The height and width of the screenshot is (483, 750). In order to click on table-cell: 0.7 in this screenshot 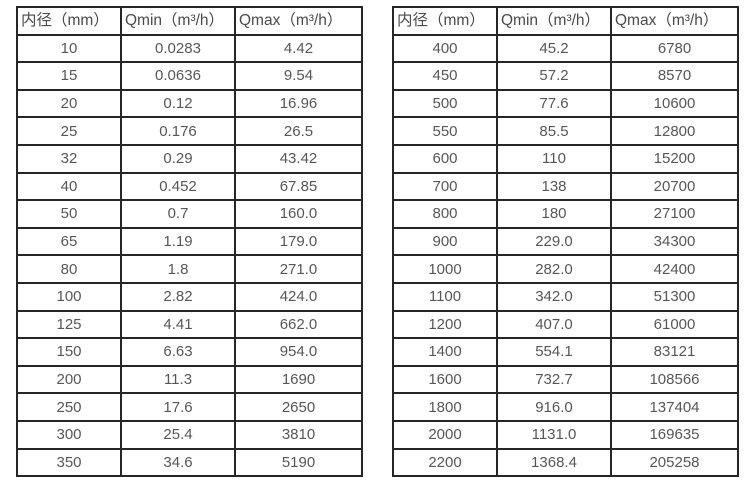, I will do `click(178, 214)`.